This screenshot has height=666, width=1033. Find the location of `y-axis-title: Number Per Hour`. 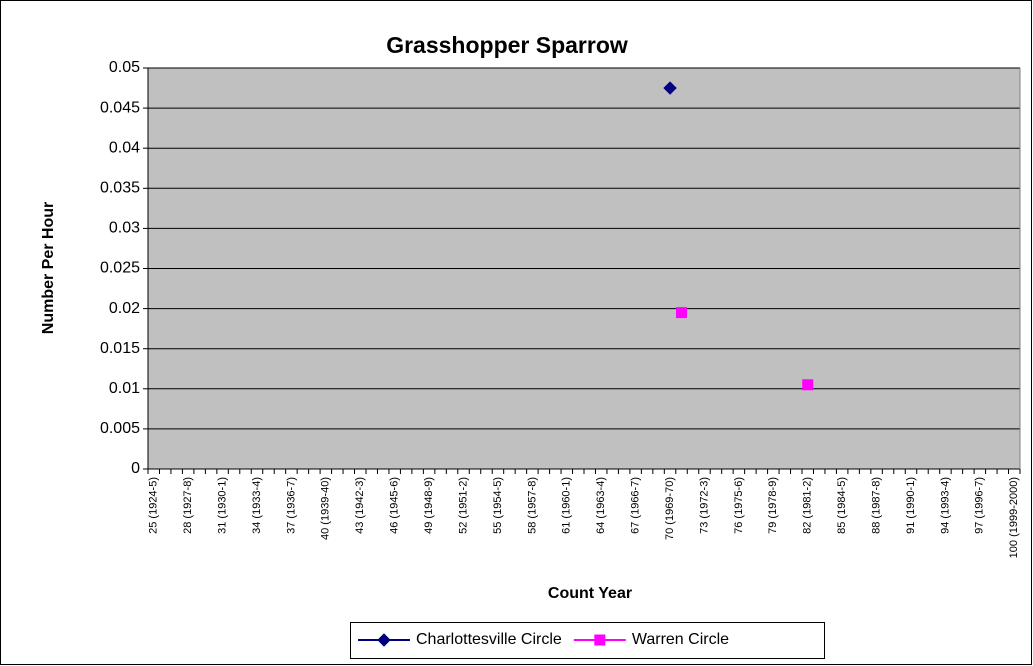

y-axis-title: Number Per Hour is located at coordinates (48, 268).